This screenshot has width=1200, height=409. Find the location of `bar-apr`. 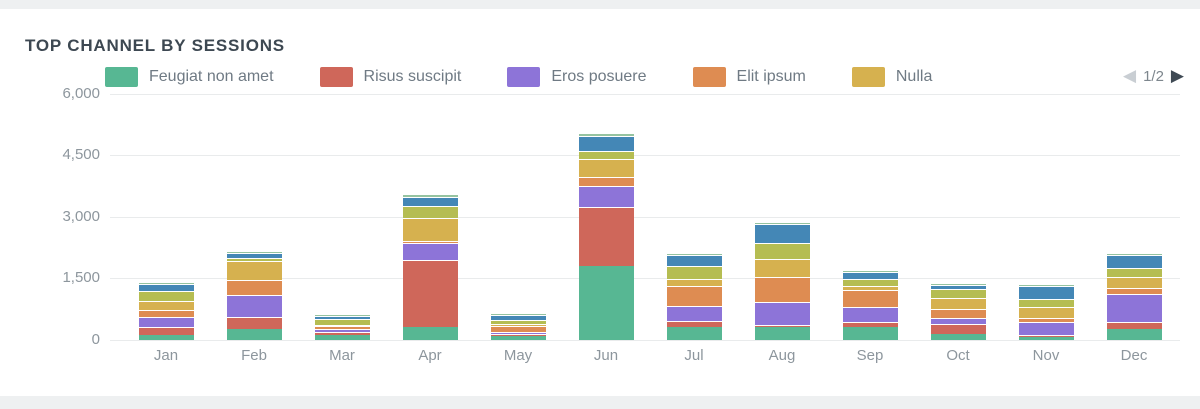

bar-apr is located at coordinates (430, 267).